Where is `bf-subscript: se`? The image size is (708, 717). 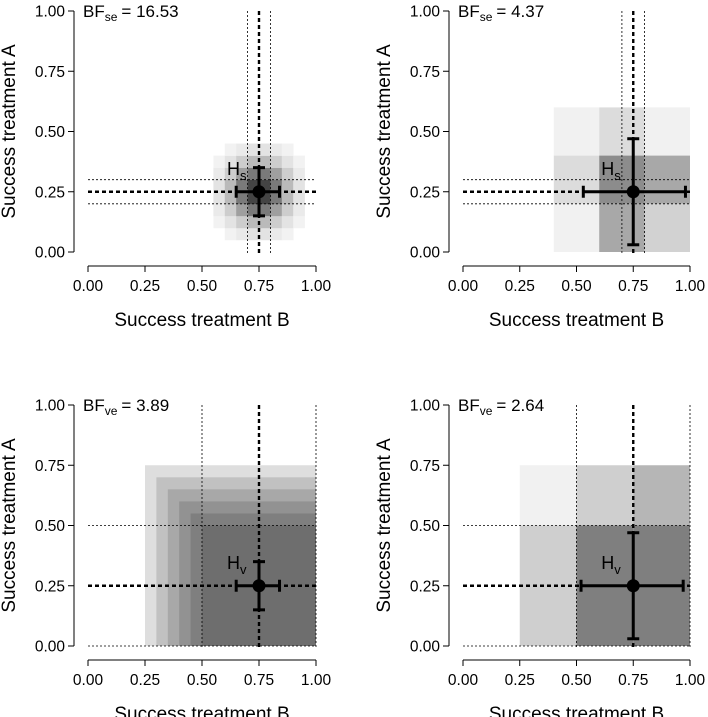
bf-subscript: se is located at coordinates (111, 17).